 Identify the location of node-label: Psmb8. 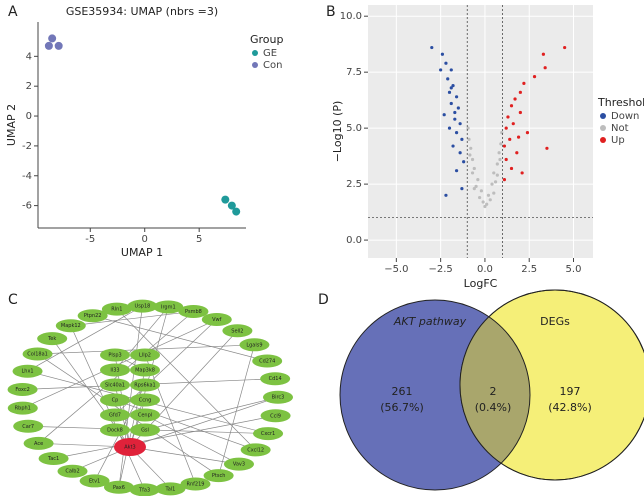
(193, 312).